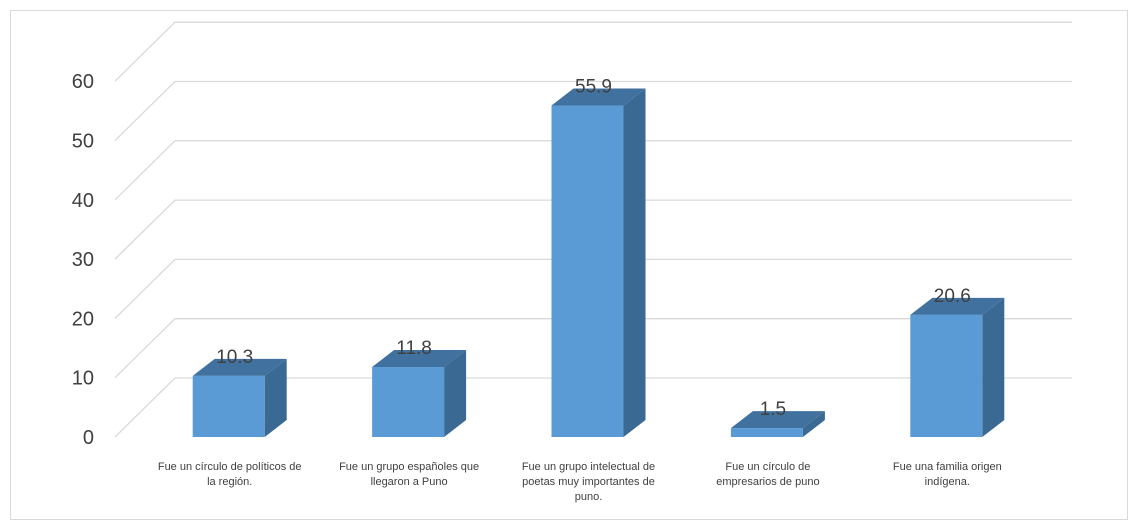  What do you see at coordinates (229, 482) in the screenshot?
I see `category-label-line: la región.` at bounding box center [229, 482].